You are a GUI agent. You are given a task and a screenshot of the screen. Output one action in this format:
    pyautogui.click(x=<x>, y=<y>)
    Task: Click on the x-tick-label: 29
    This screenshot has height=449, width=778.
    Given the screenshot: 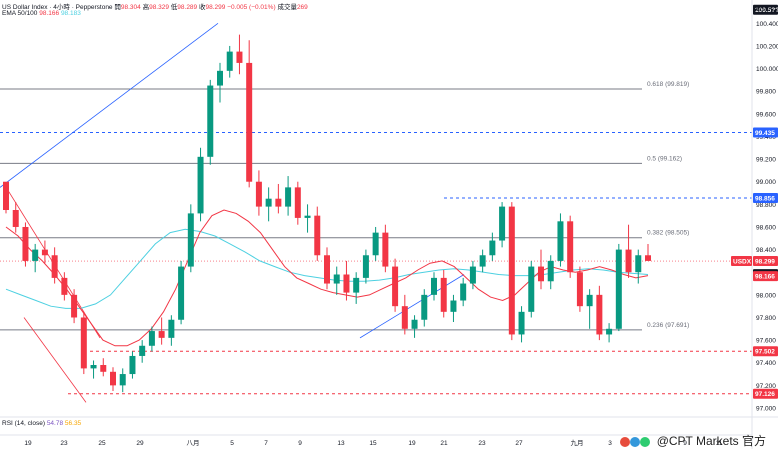 What is the action you would take?
    pyautogui.click(x=140, y=443)
    